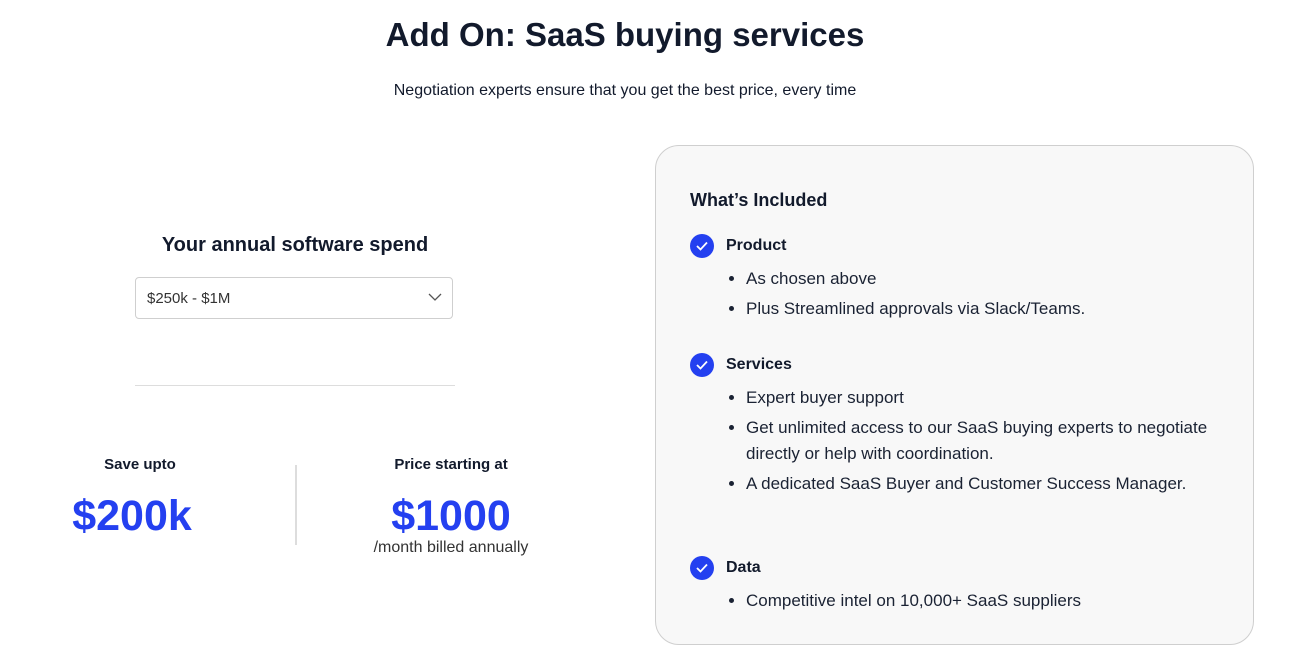  Describe the element at coordinates (953, 365) in the screenshot. I see `section-header: Services` at that location.